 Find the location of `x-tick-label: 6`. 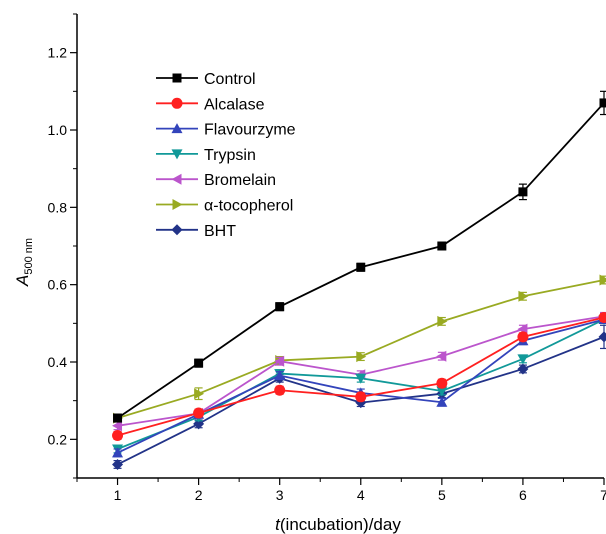

x-tick-label: 6 is located at coordinates (523, 495).